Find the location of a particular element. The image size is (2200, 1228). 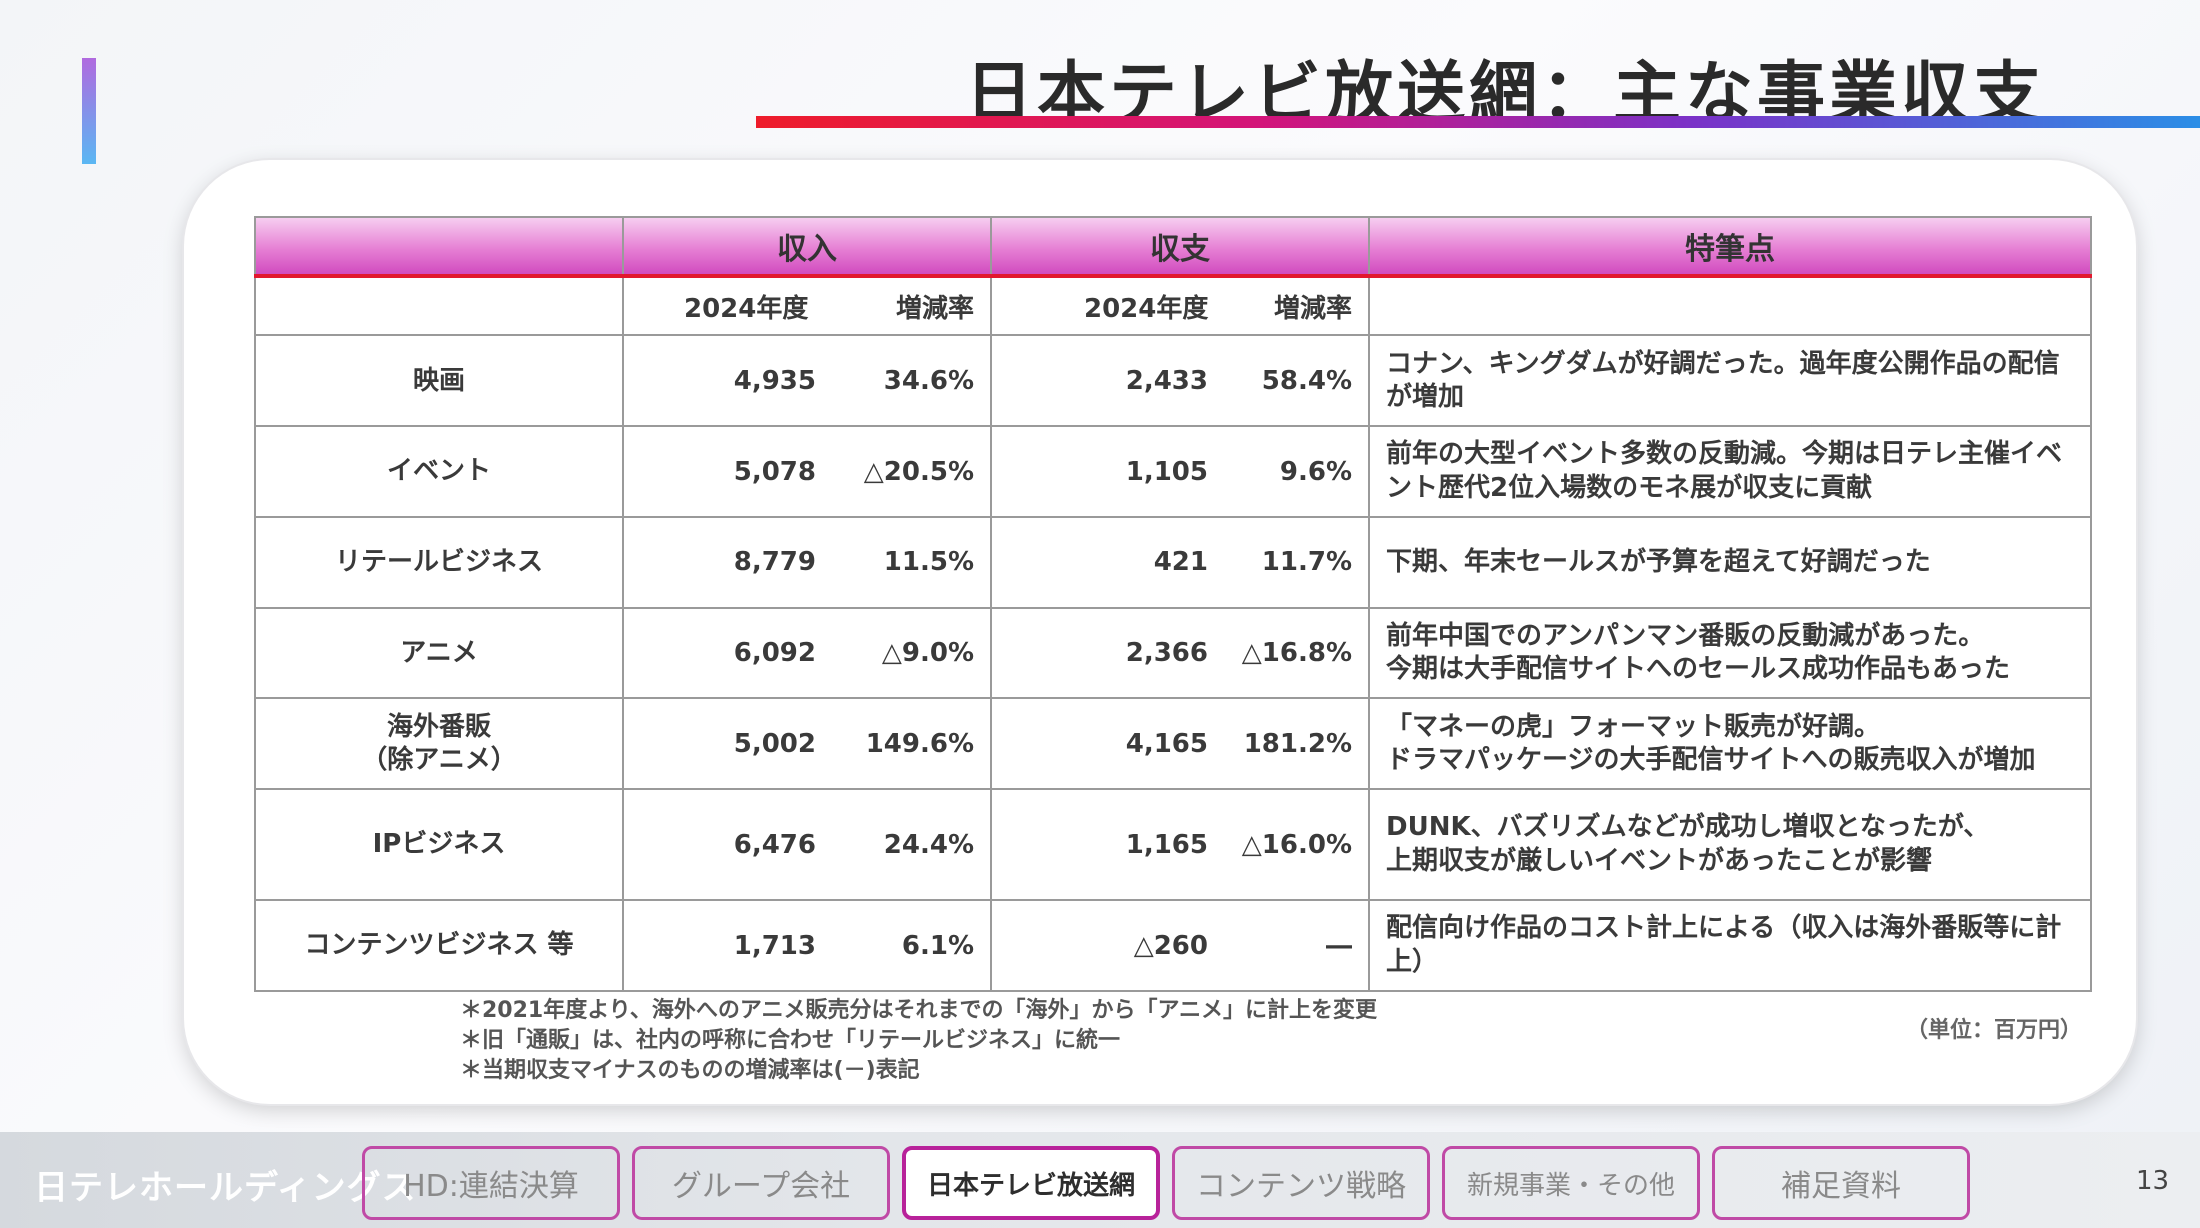

balance-value-cell: 421 11.7% is located at coordinates (1180, 562).